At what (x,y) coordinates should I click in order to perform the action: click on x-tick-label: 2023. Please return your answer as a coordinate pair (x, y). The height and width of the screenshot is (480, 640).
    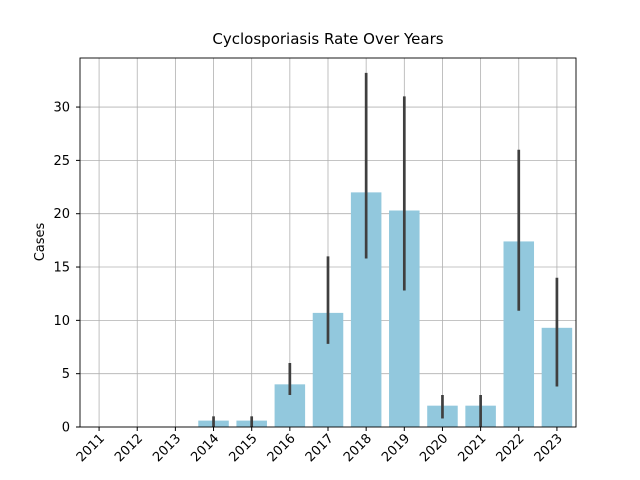
    Looking at the image, I should click on (549, 448).